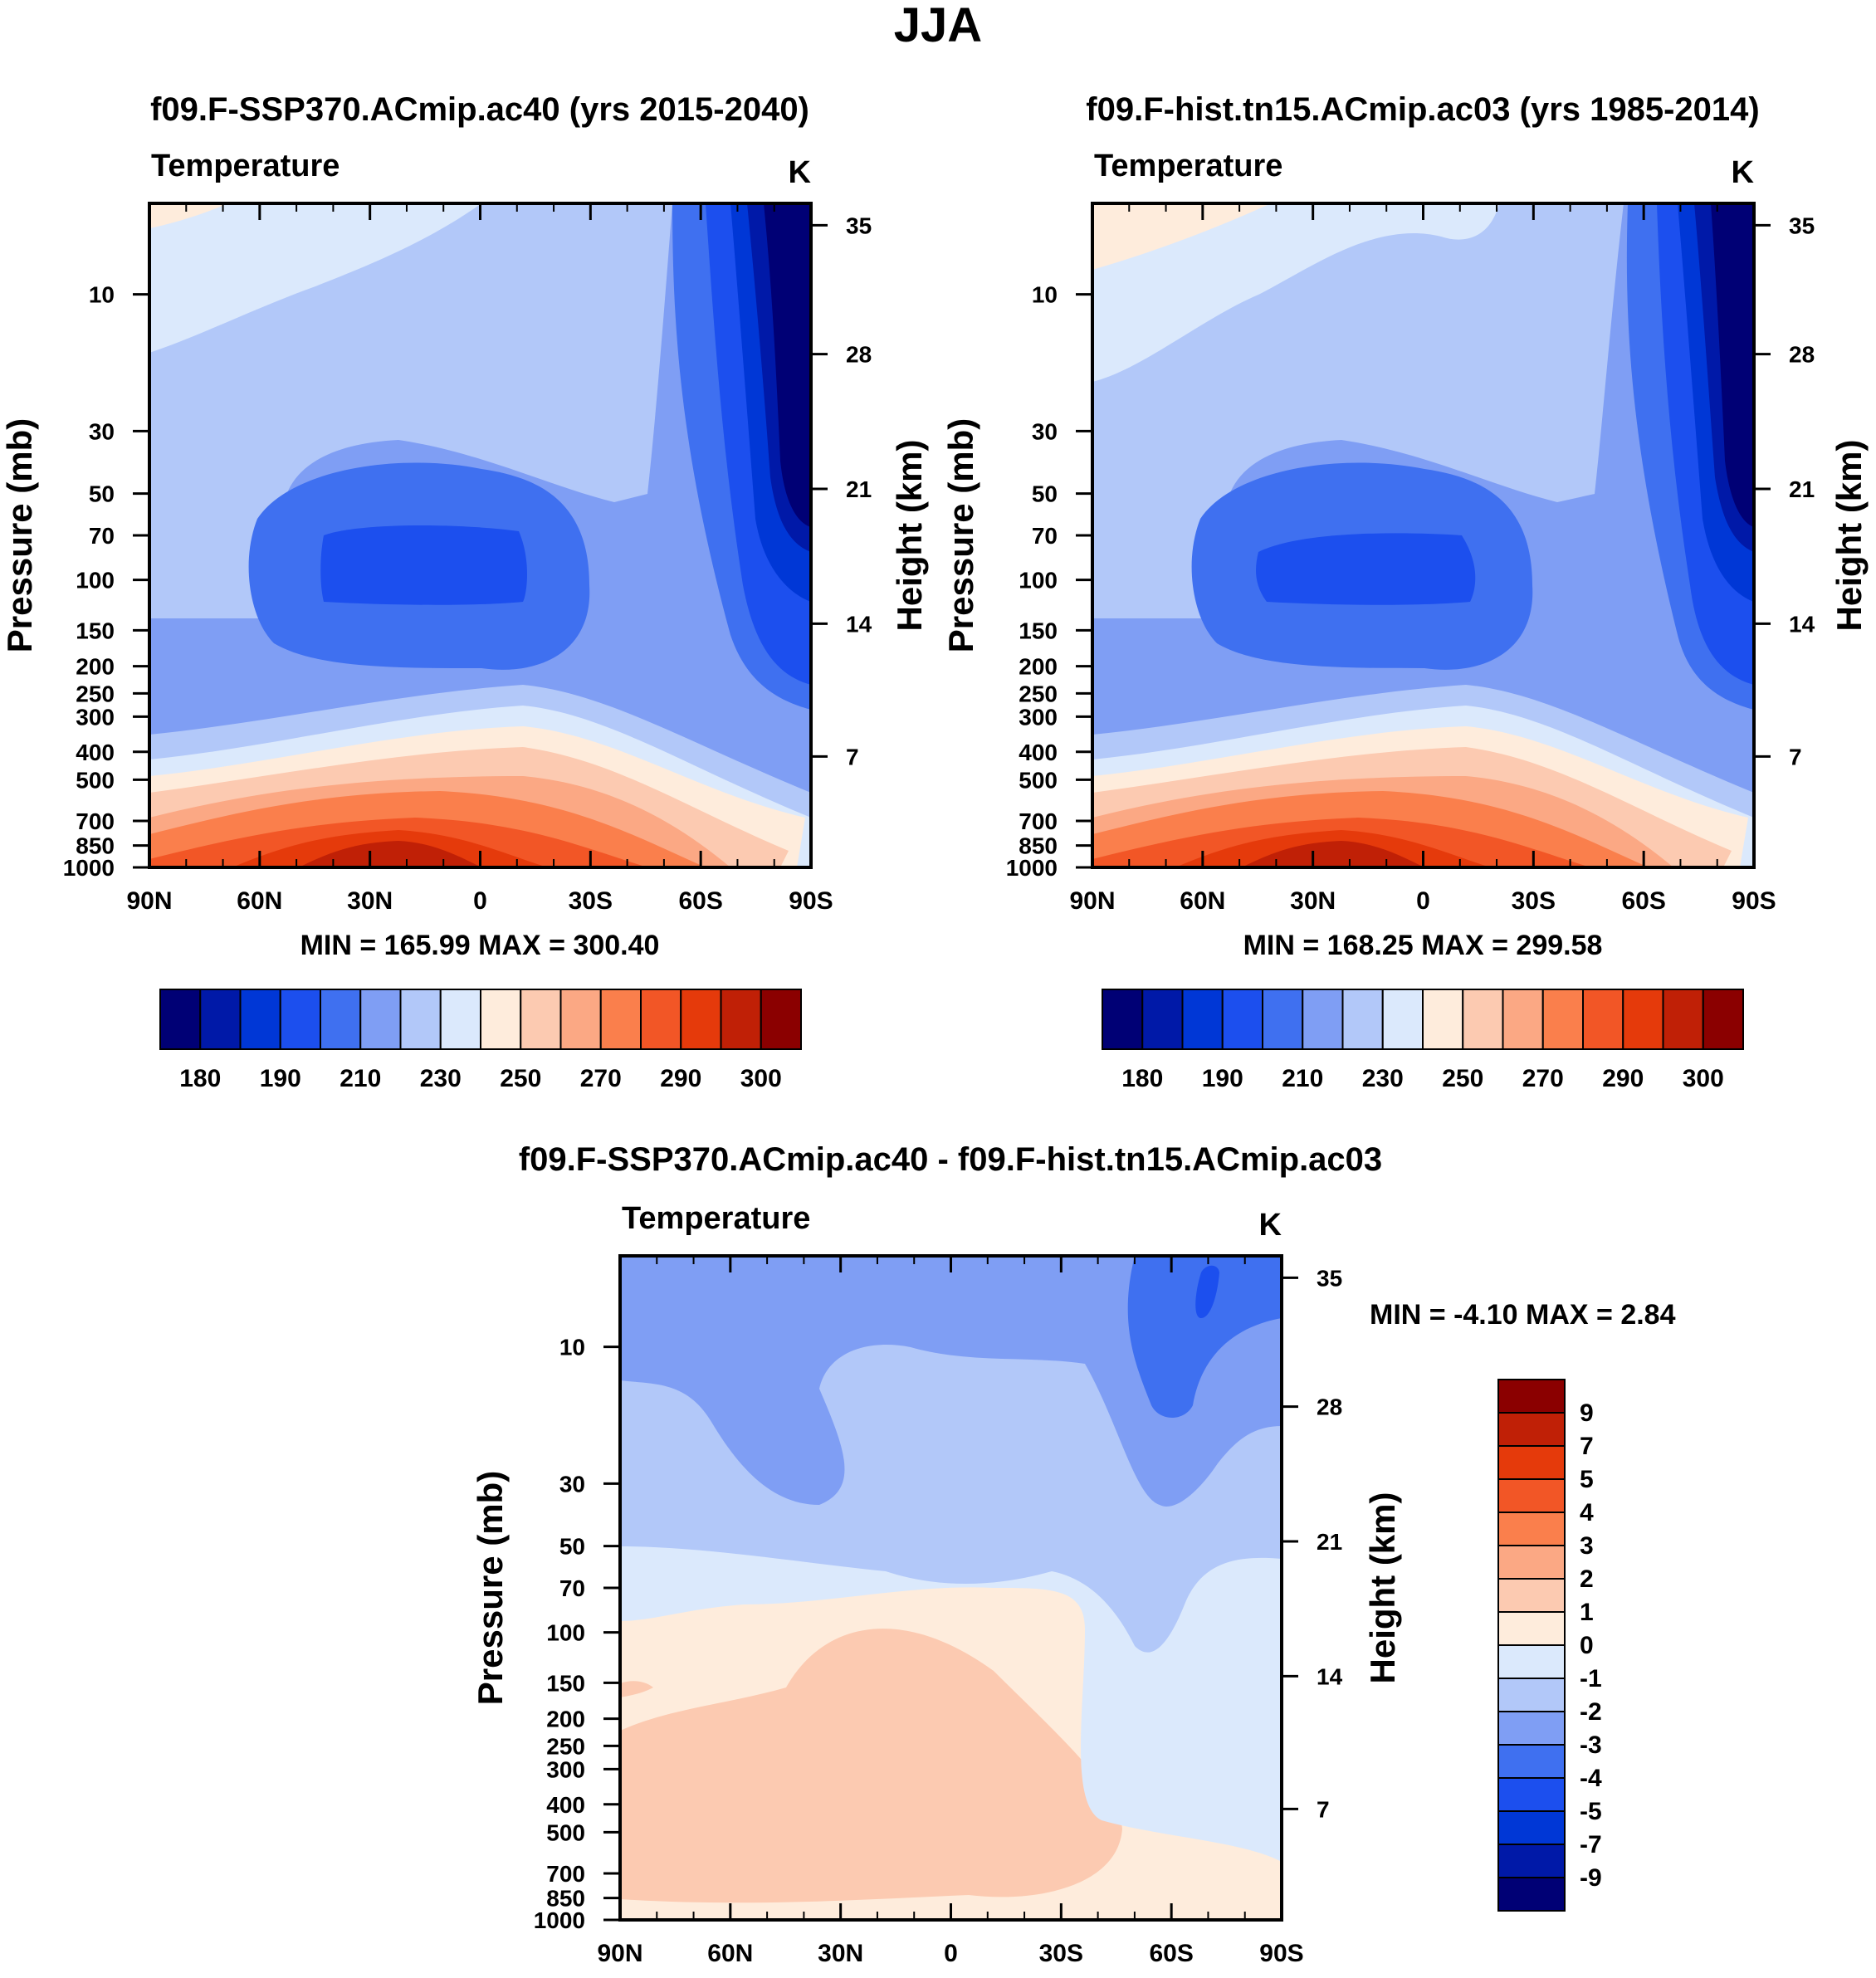 This screenshot has height=1978, width=1876. What do you see at coordinates (1587, 1646) in the screenshot?
I see `colorbar-label: 0` at bounding box center [1587, 1646].